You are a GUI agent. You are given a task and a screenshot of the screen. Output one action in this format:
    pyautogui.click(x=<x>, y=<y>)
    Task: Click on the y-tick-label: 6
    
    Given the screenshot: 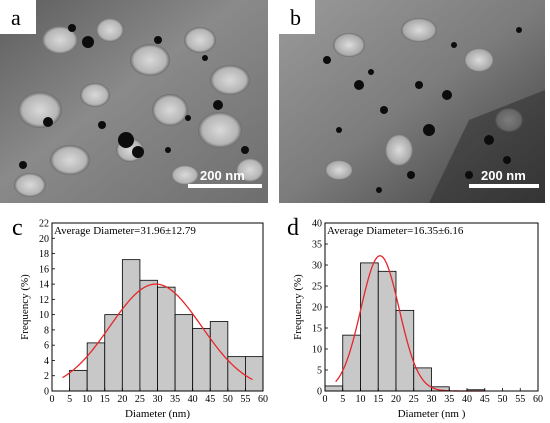 What is the action you would take?
    pyautogui.click(x=46, y=346)
    